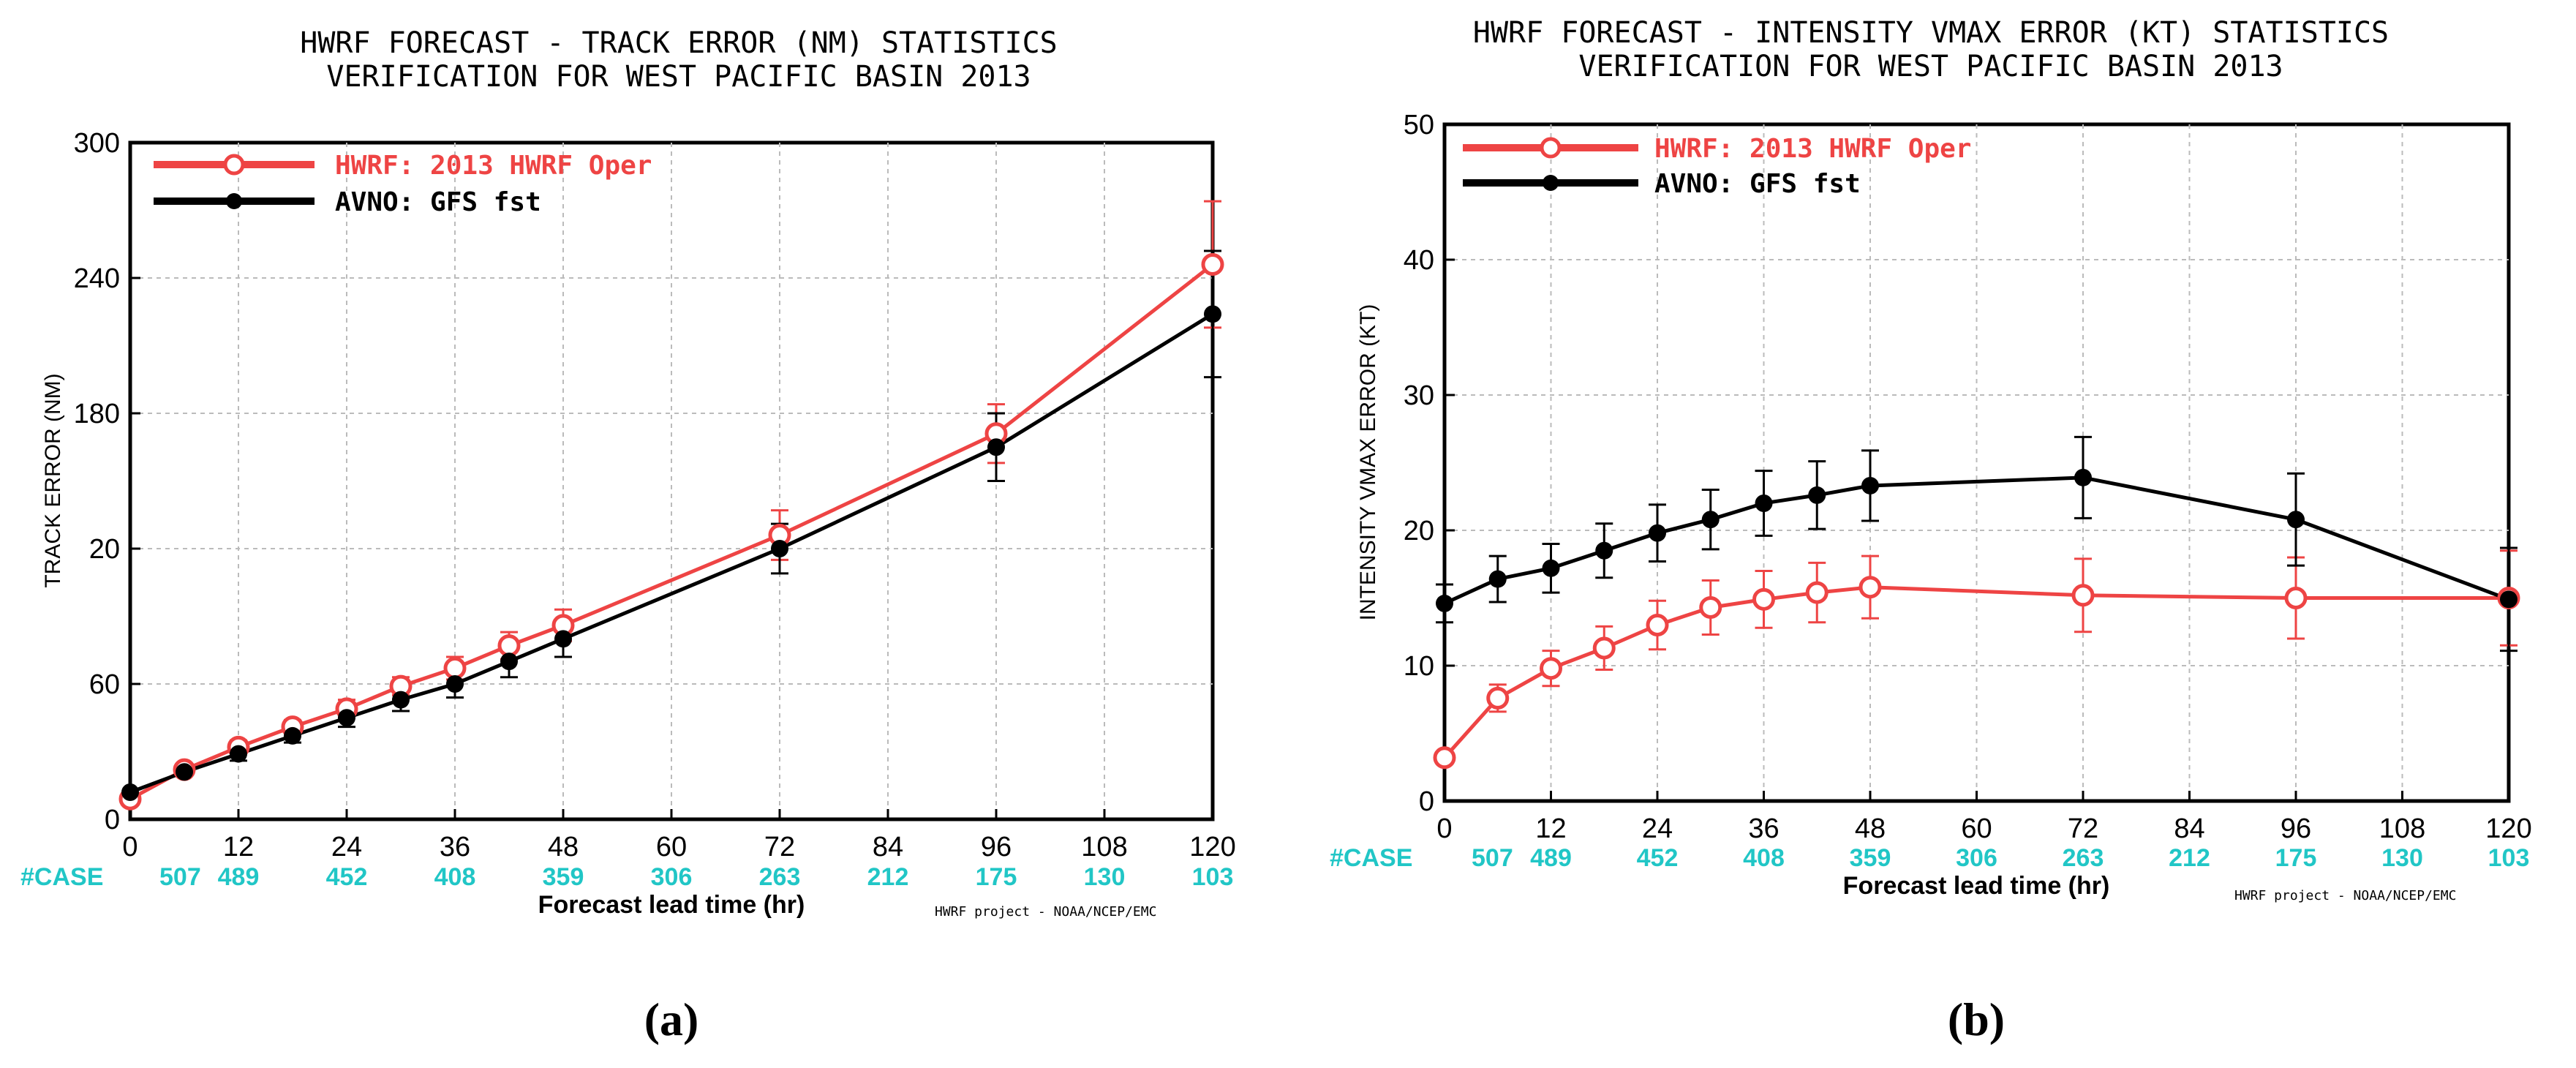  What do you see at coordinates (1419, 531) in the screenshot?
I see `panel-b-y-tick-20: 20` at bounding box center [1419, 531].